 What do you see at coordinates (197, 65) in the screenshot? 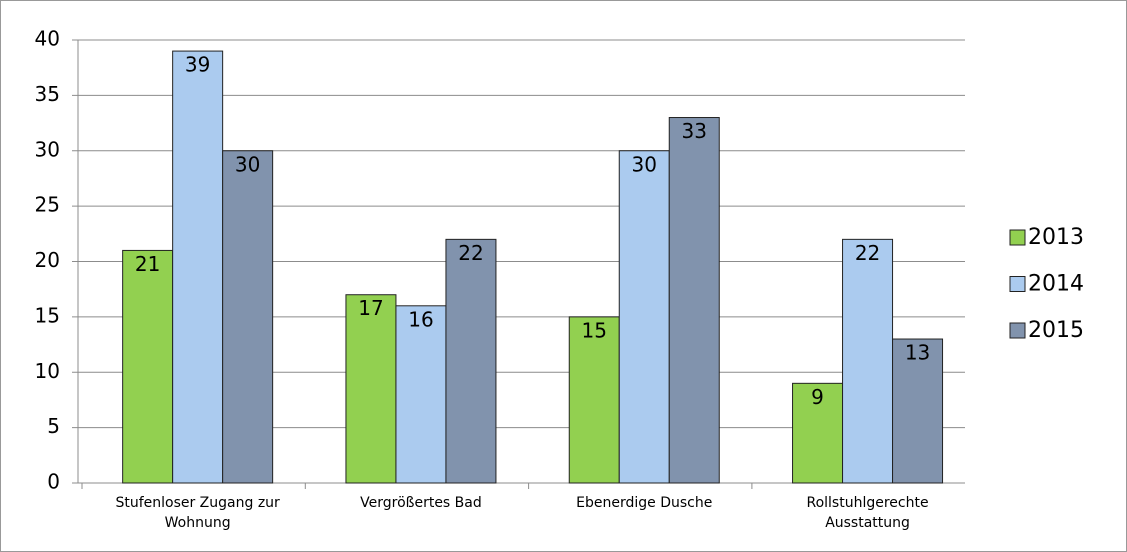
I see `data-label: 39` at bounding box center [197, 65].